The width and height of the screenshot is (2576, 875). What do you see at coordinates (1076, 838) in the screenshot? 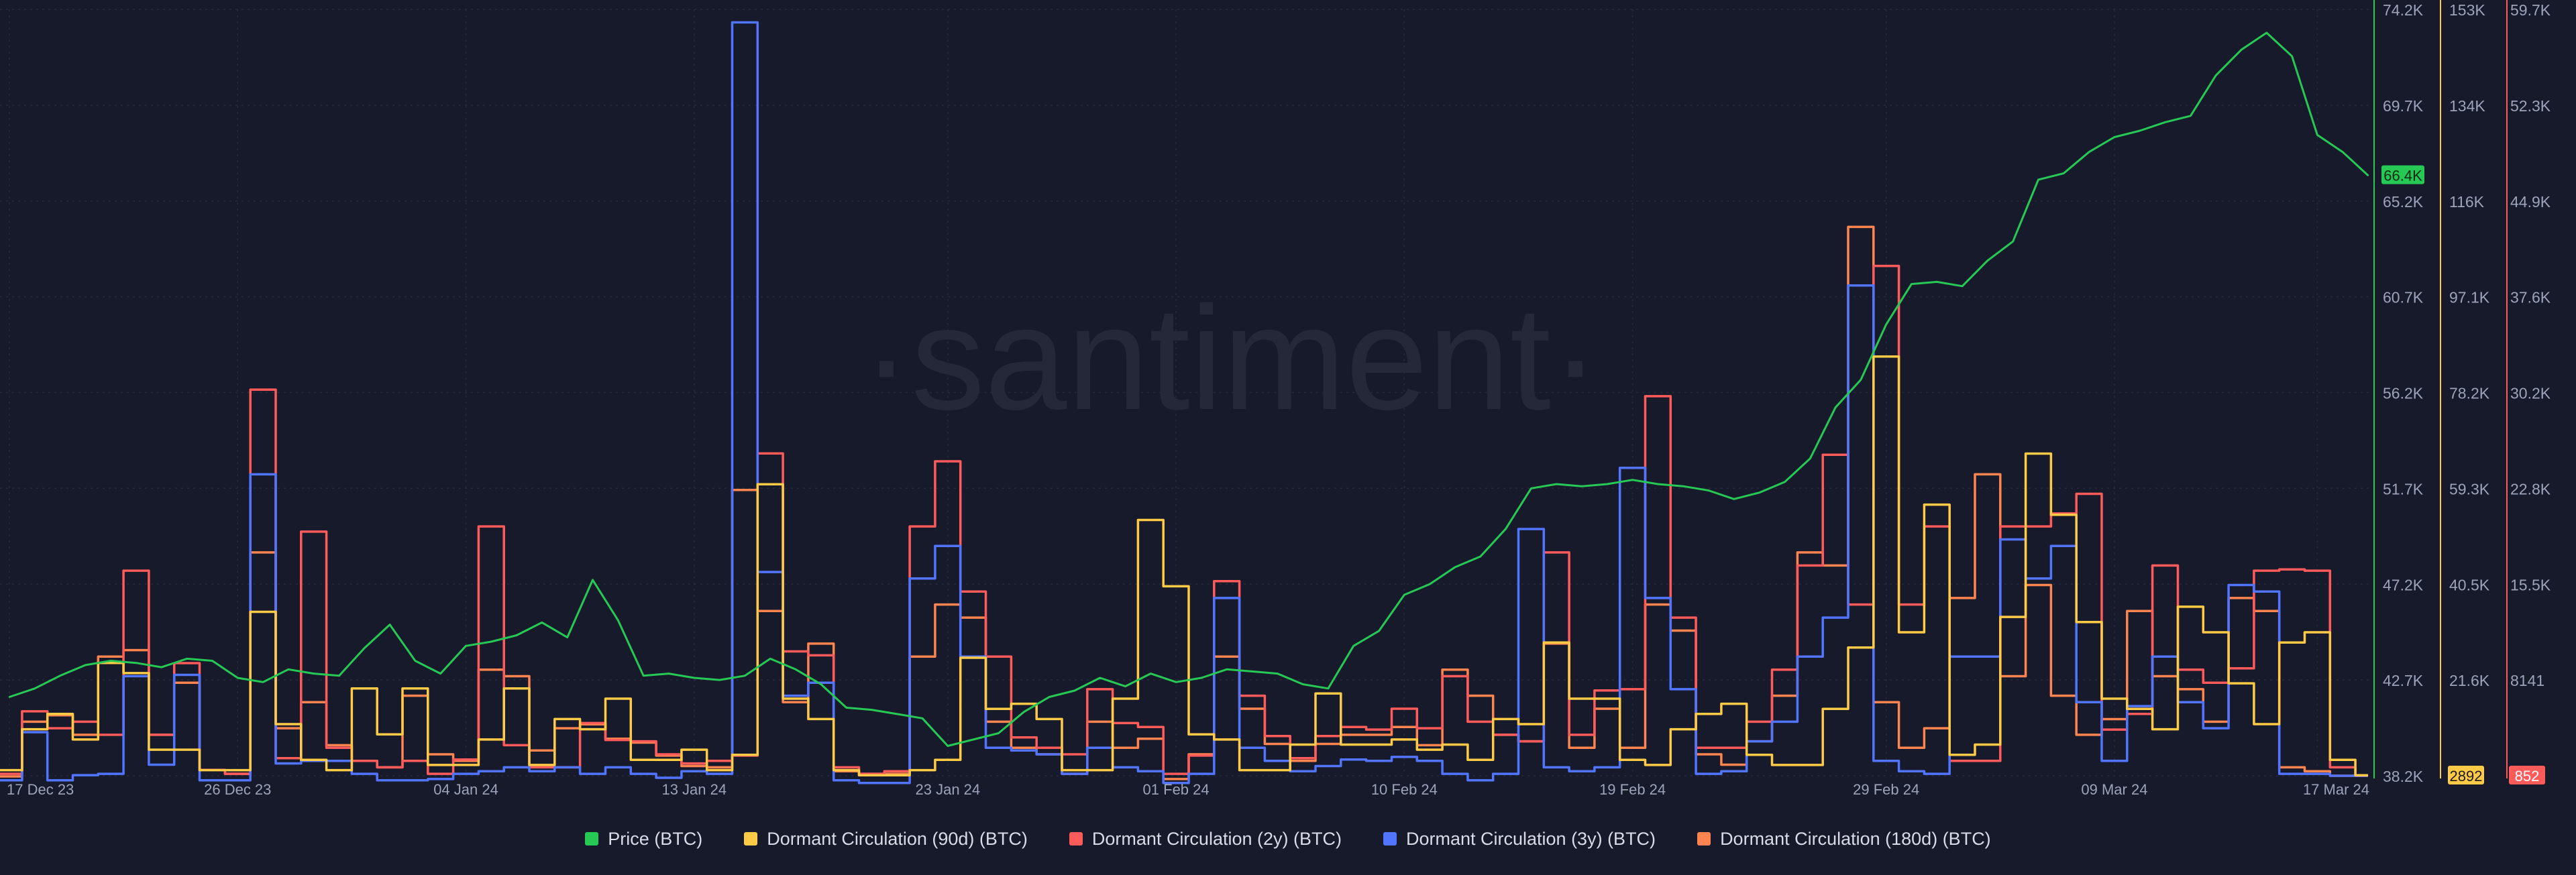
I see `legend-swatch-dormant-2y` at bounding box center [1076, 838].